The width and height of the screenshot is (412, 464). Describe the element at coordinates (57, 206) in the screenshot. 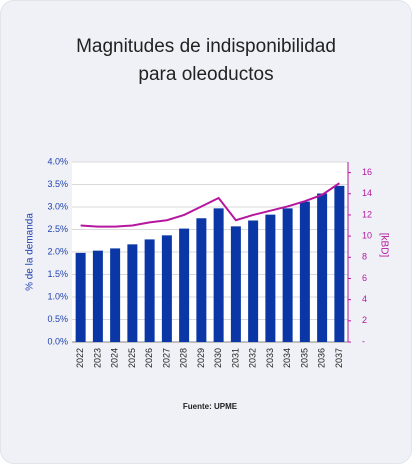

I see `y-tick-label: 3.0%` at that location.